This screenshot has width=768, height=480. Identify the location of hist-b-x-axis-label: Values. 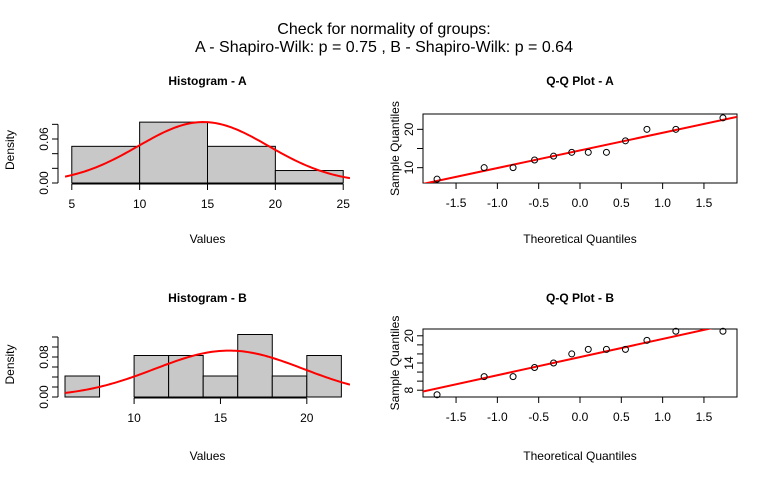
(208, 456).